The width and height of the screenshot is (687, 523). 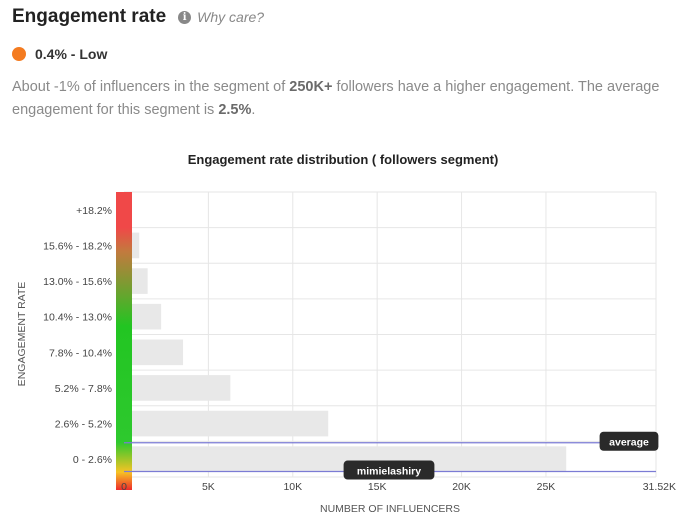 What do you see at coordinates (208, 487) in the screenshot?
I see `x-tick-label: 5K` at bounding box center [208, 487].